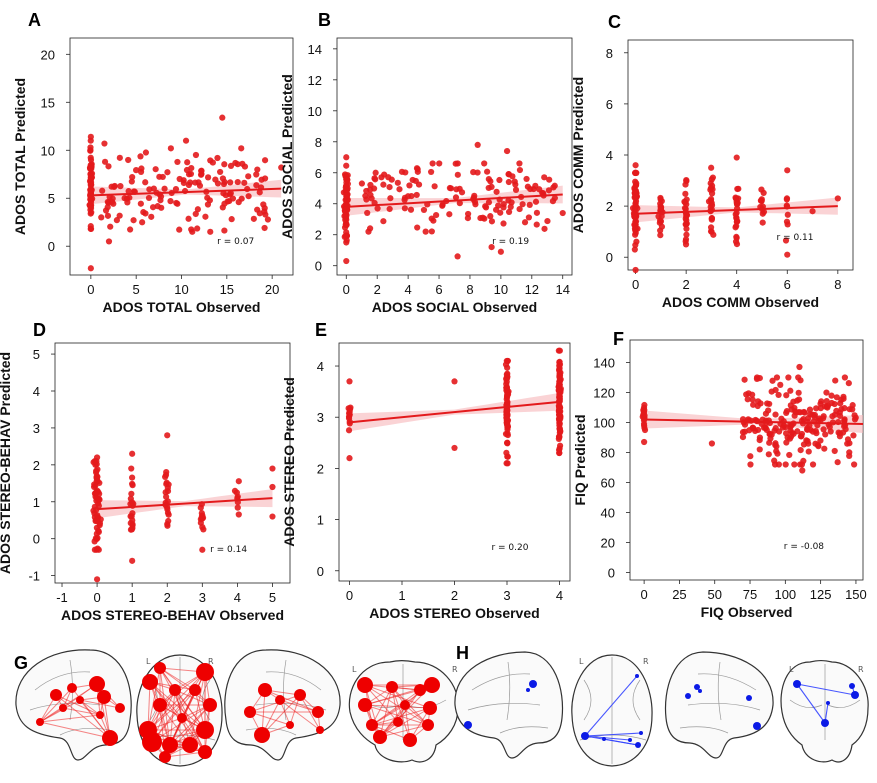 This screenshot has height=783, width=877. I want to click on y-tick-label: 120, so click(604, 393).